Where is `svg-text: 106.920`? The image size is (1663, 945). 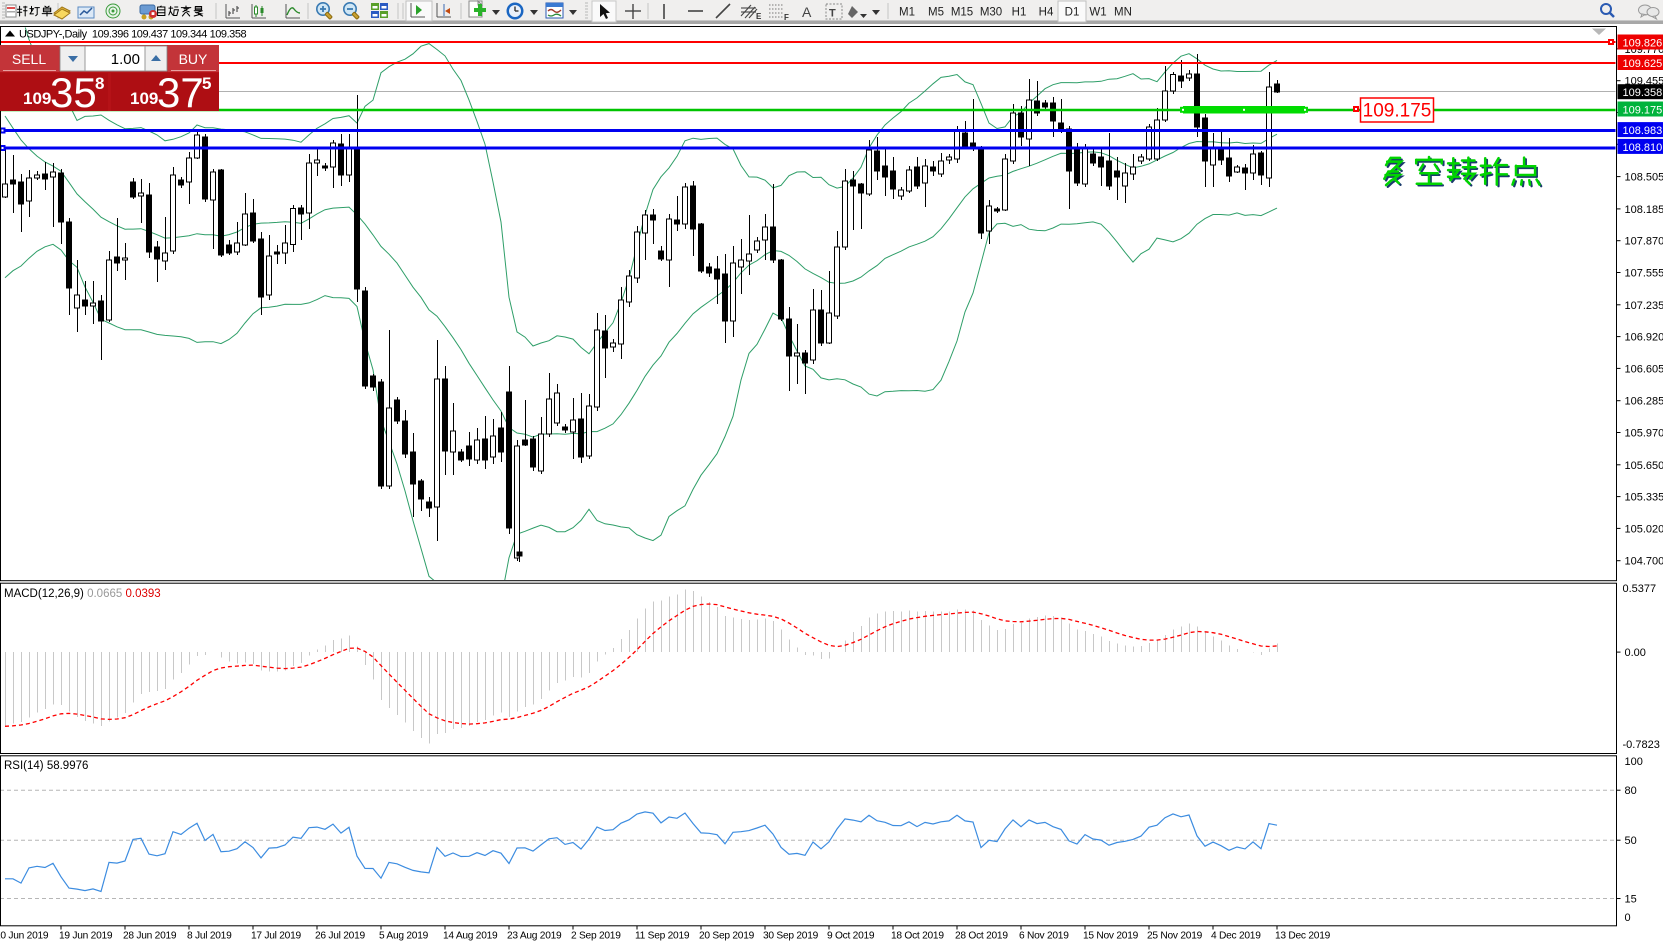
svg-text: 106.920 is located at coordinates (1644, 338).